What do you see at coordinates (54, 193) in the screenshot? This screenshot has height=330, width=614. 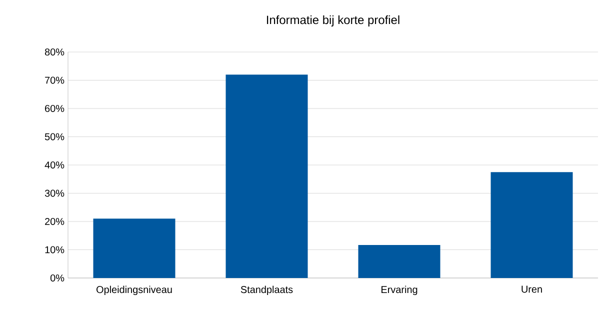 I see `y-tick-label: 30%` at bounding box center [54, 193].